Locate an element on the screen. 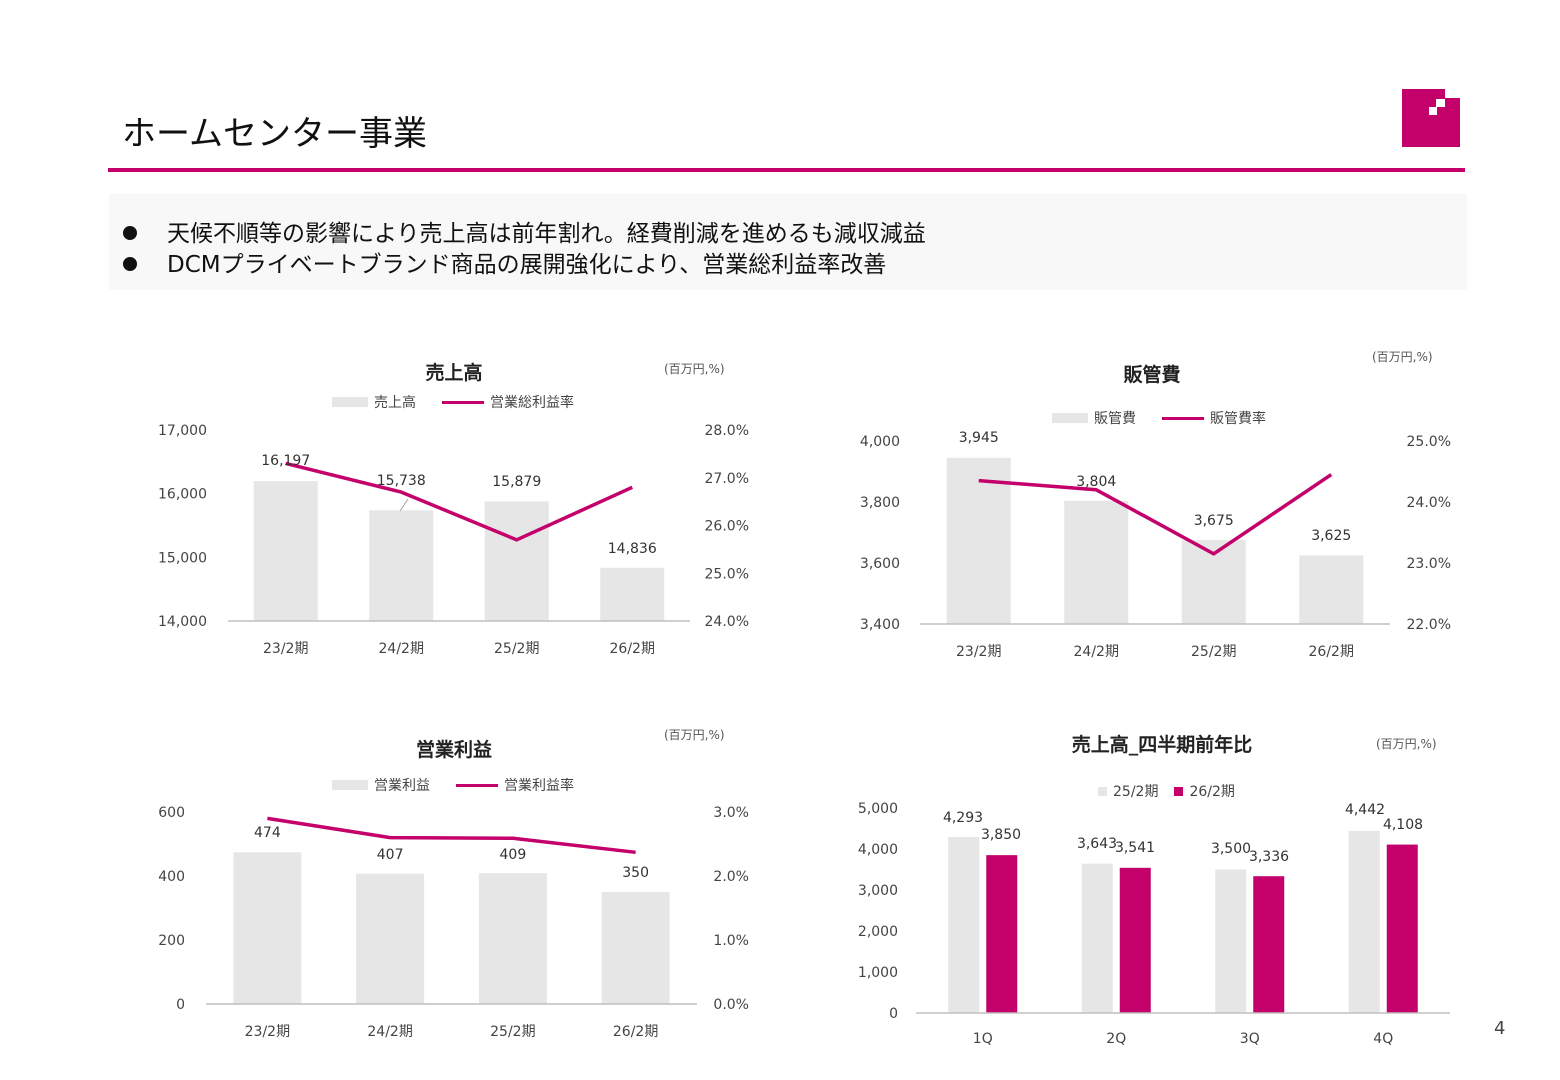  chart-title: 売上高 is located at coordinates (454, 373).